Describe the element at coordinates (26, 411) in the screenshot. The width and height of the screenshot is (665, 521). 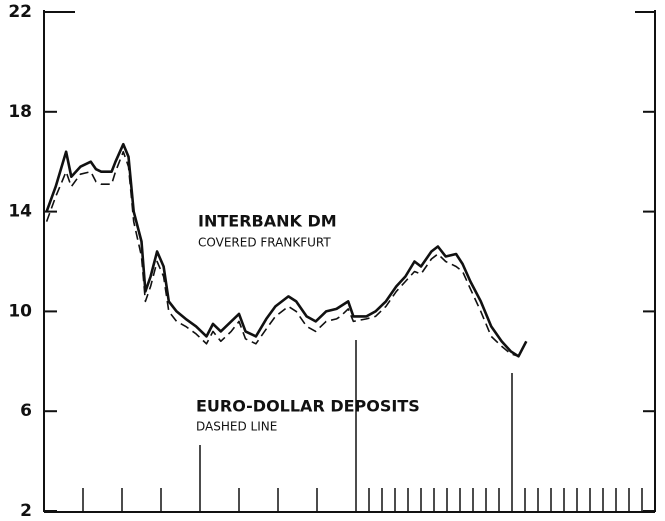
I see `y-tick-label: 6` at that location.